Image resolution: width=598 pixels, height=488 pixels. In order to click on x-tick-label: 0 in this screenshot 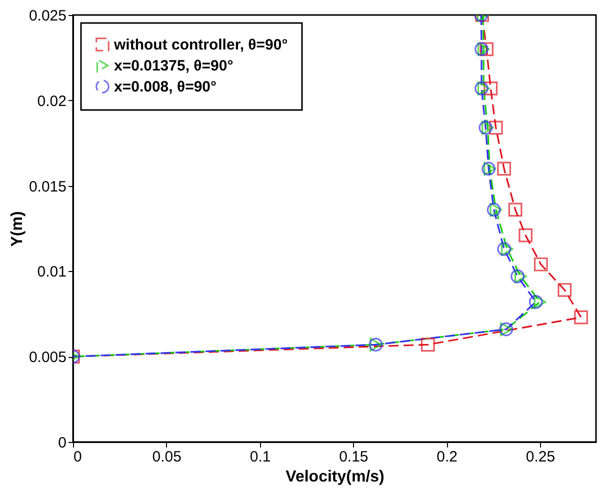, I will do `click(78, 457)`.